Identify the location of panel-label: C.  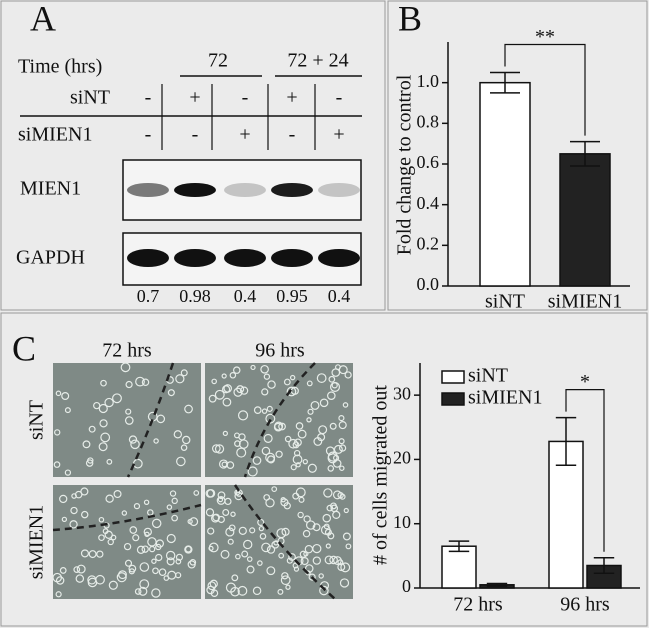
(24, 348).